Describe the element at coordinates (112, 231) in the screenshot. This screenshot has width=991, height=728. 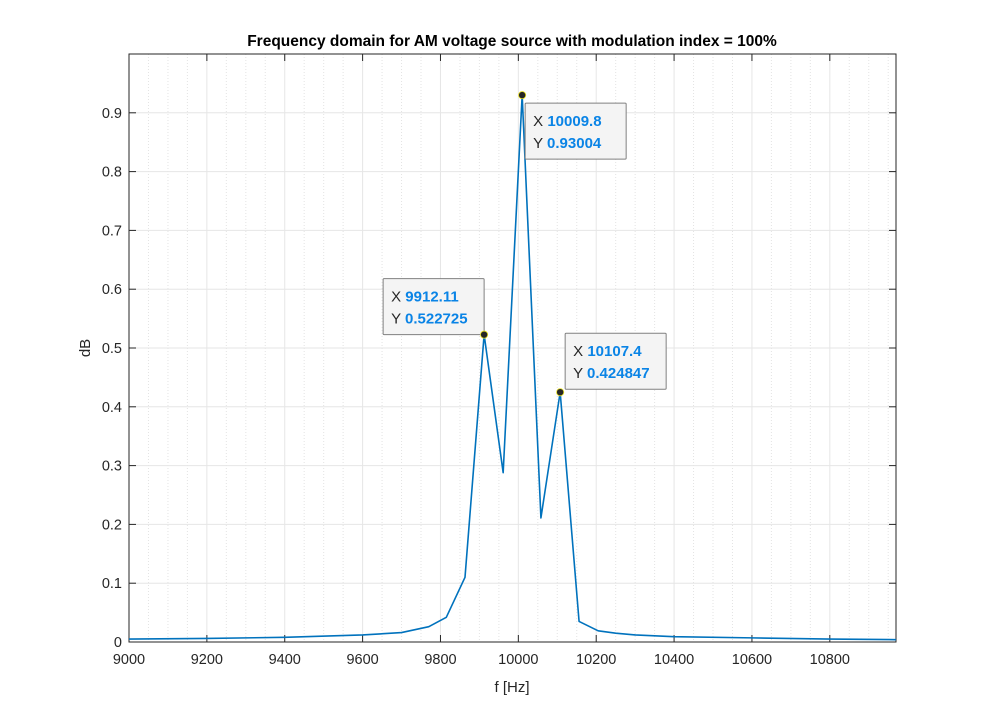
I see `y-tick-label: 0.7` at that location.